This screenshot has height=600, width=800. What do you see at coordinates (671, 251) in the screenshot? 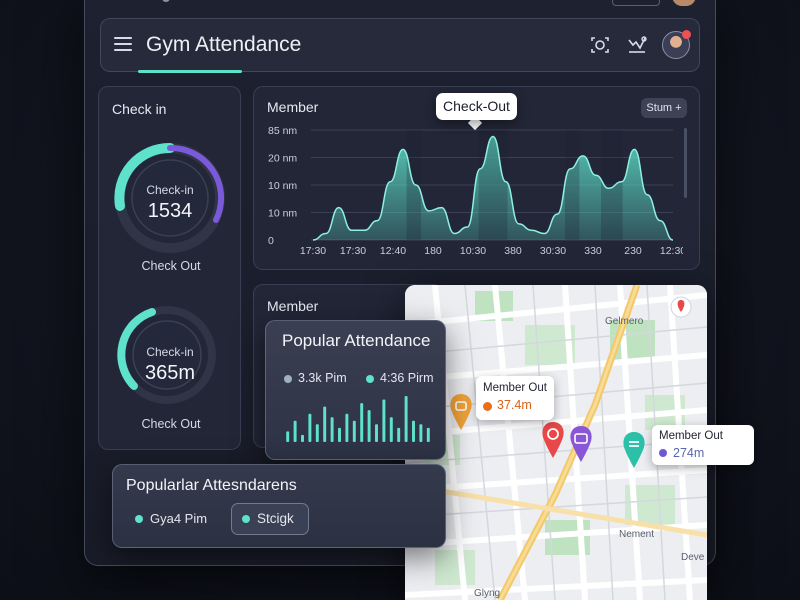
I see `x-tick-label: 12:30` at bounding box center [671, 251].